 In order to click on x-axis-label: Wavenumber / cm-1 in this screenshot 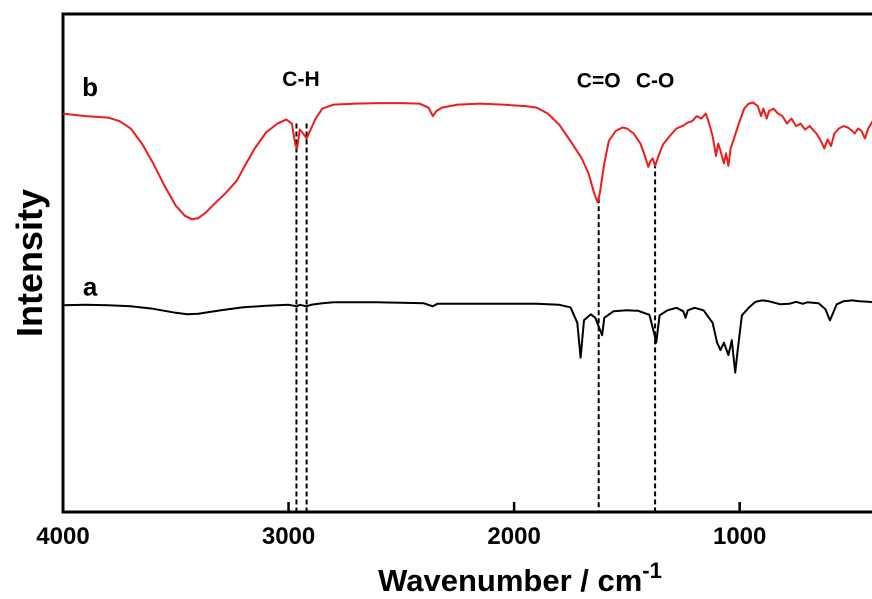, I will do `click(520, 578)`.